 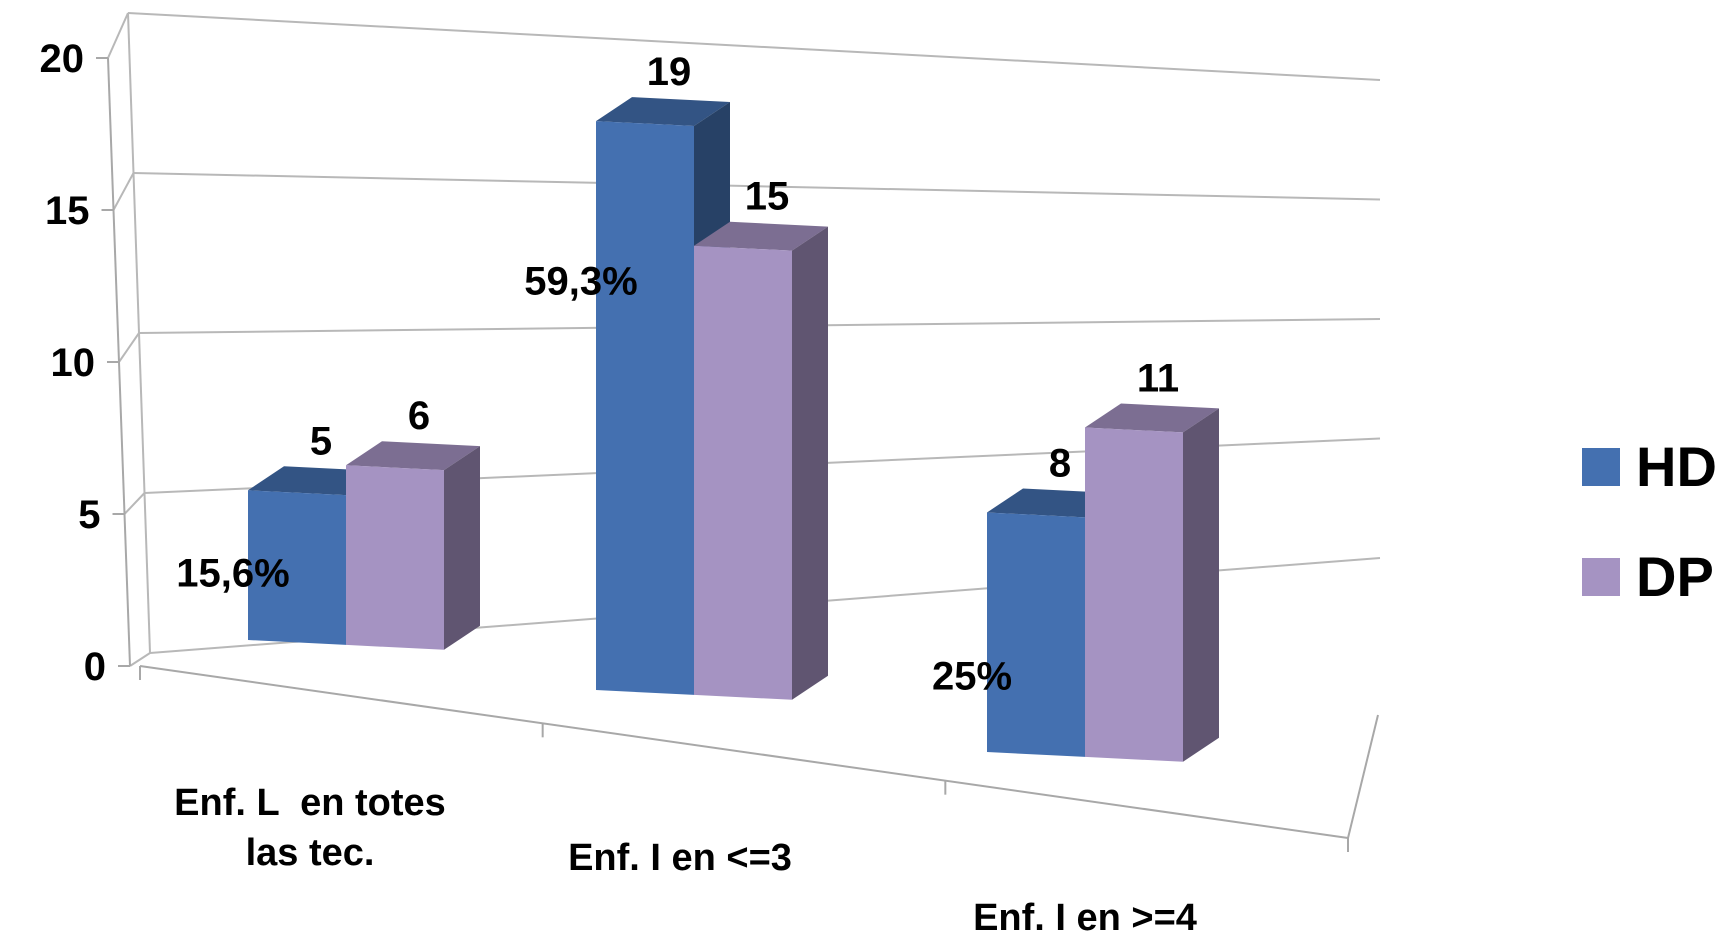 What do you see at coordinates (1158, 379) in the screenshot?
I see `data-label: 11` at bounding box center [1158, 379].